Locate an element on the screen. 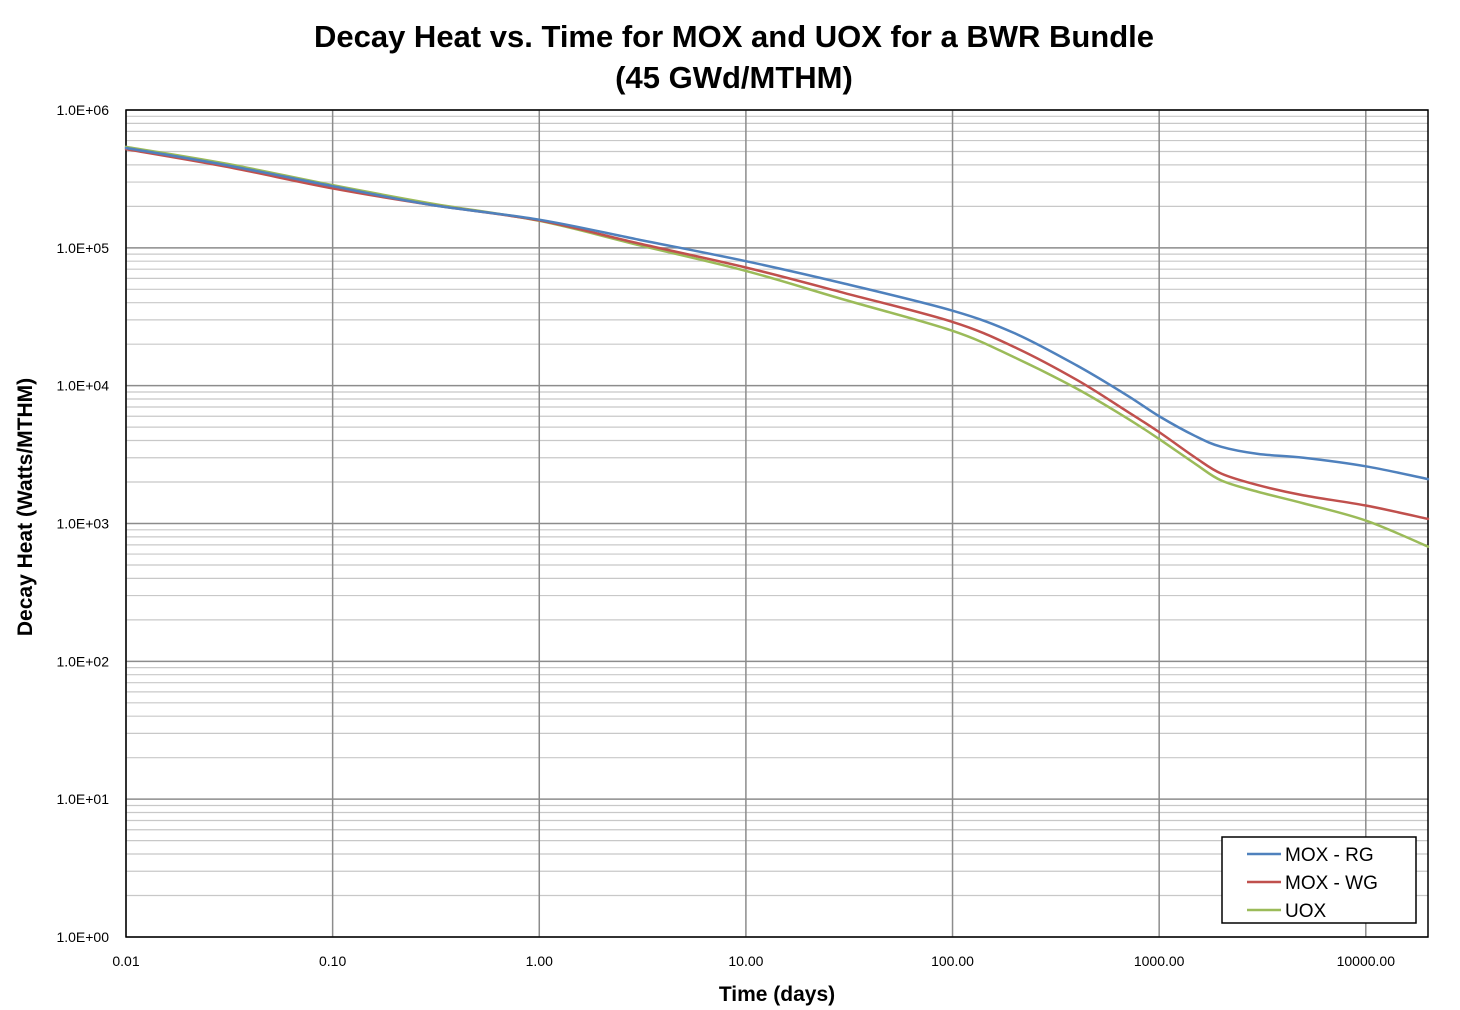  x-tick-label: 0.10 is located at coordinates (332, 961).